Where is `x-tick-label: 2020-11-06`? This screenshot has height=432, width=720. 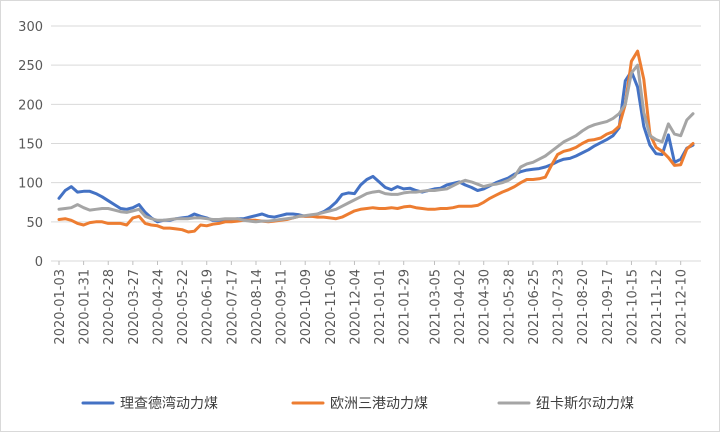
x-tick-label: 2020-11-06 is located at coordinates (331, 307).